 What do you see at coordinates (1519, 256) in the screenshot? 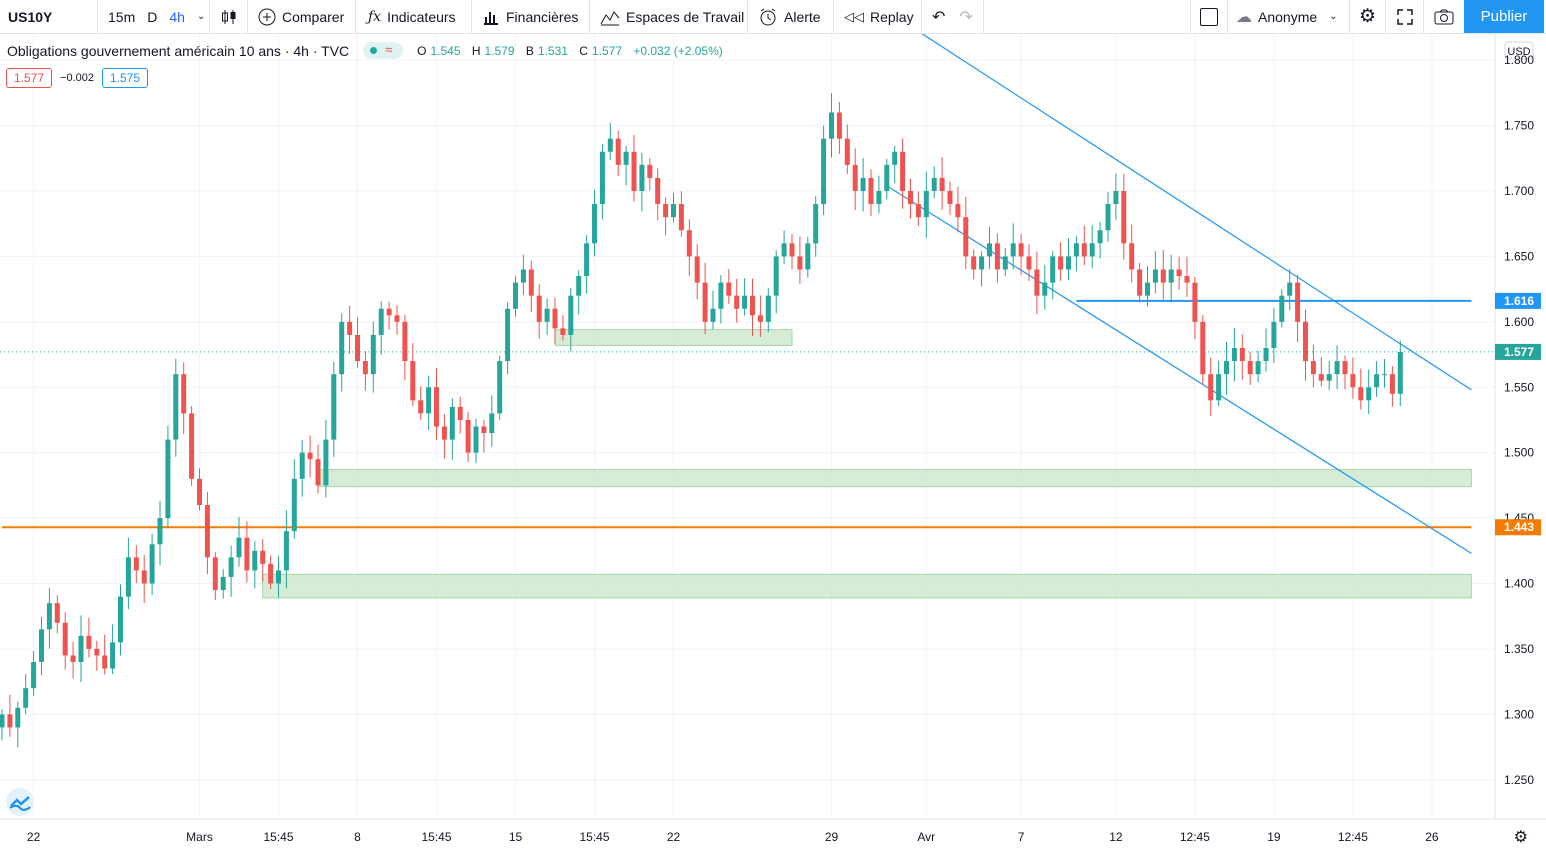
I see `y-tick-label: 1.650` at bounding box center [1519, 256].